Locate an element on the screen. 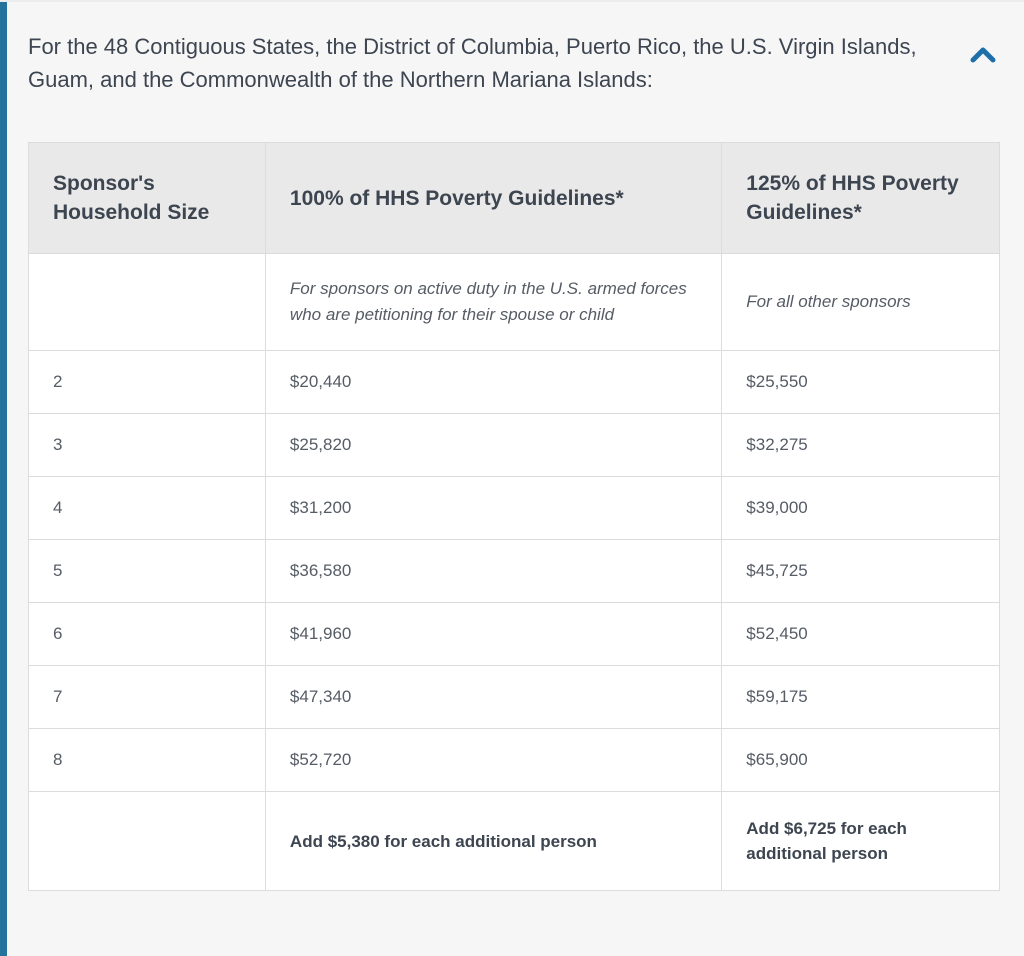  household-size-cell: 7 is located at coordinates (147, 697).